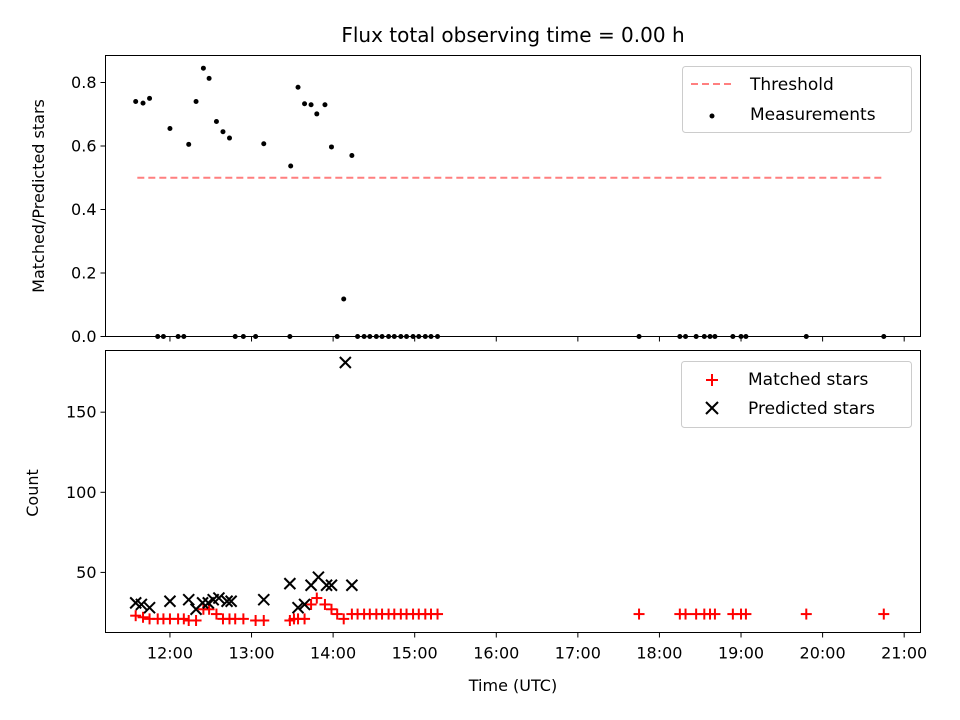 This screenshot has width=960, height=720. Describe the element at coordinates (333, 653) in the screenshot. I see `x-tick-label: 14:00` at that location.